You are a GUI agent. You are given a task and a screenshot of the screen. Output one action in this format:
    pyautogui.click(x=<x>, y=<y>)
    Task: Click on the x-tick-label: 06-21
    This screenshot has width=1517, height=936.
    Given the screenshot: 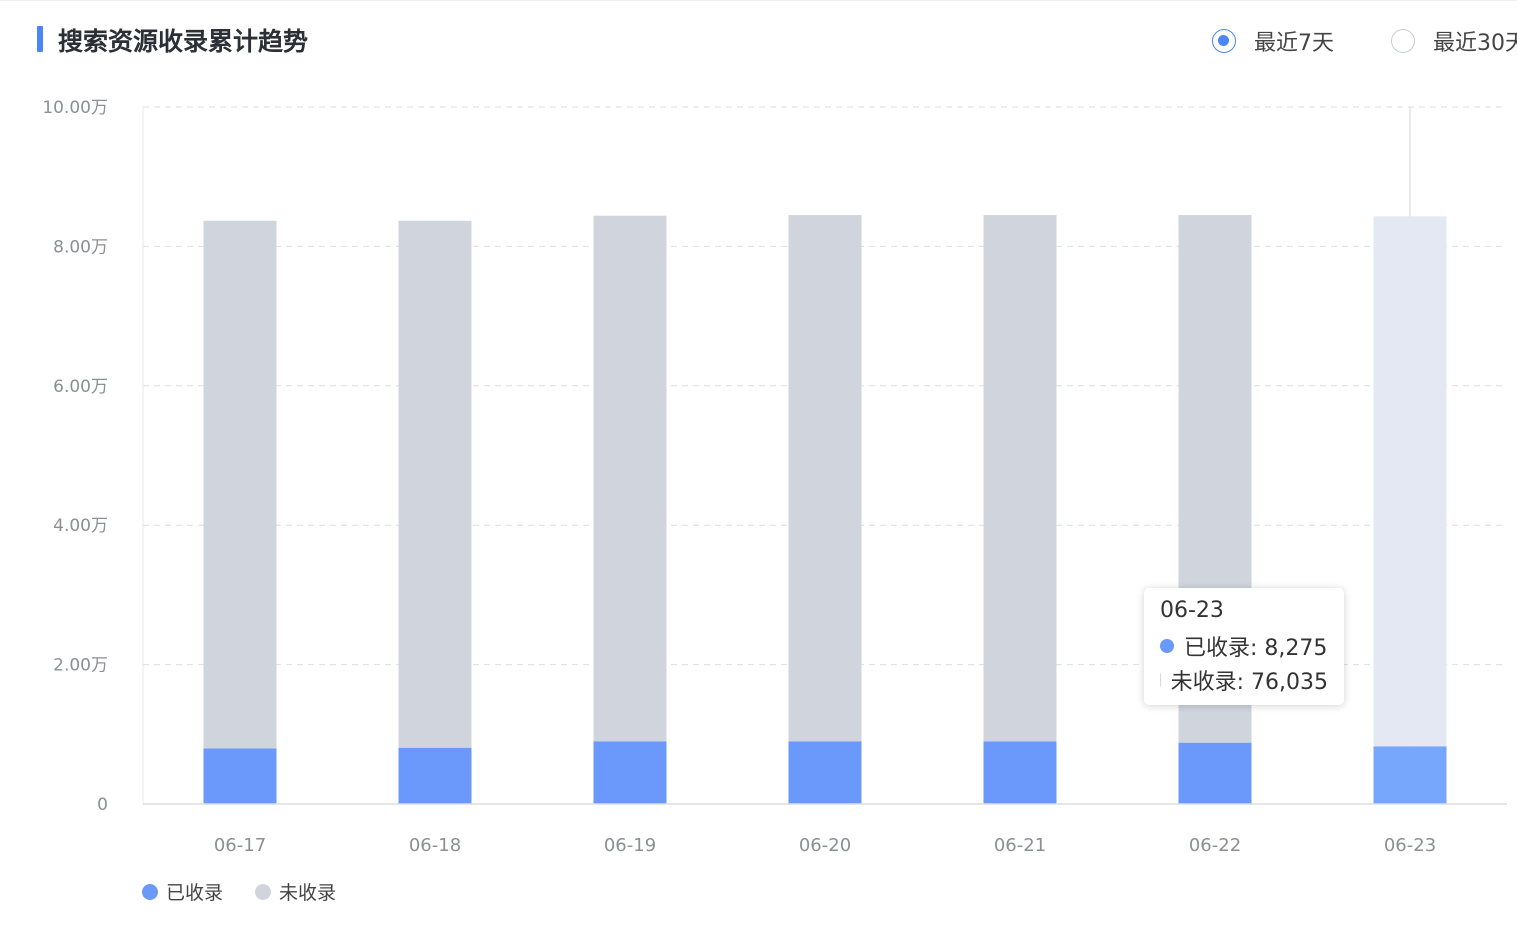 What is the action you would take?
    pyautogui.click(x=1020, y=845)
    